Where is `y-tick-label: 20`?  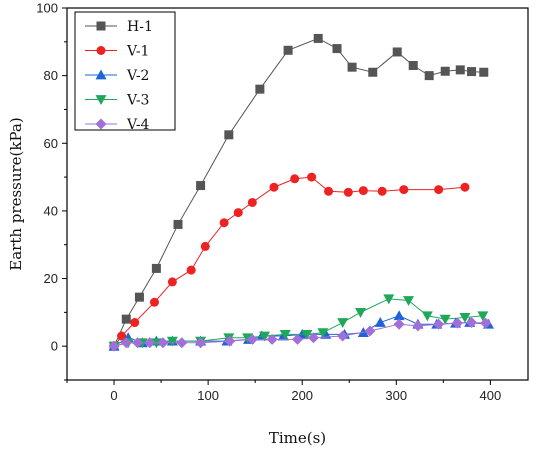 y-tick-label: 20 is located at coordinates (51, 278).